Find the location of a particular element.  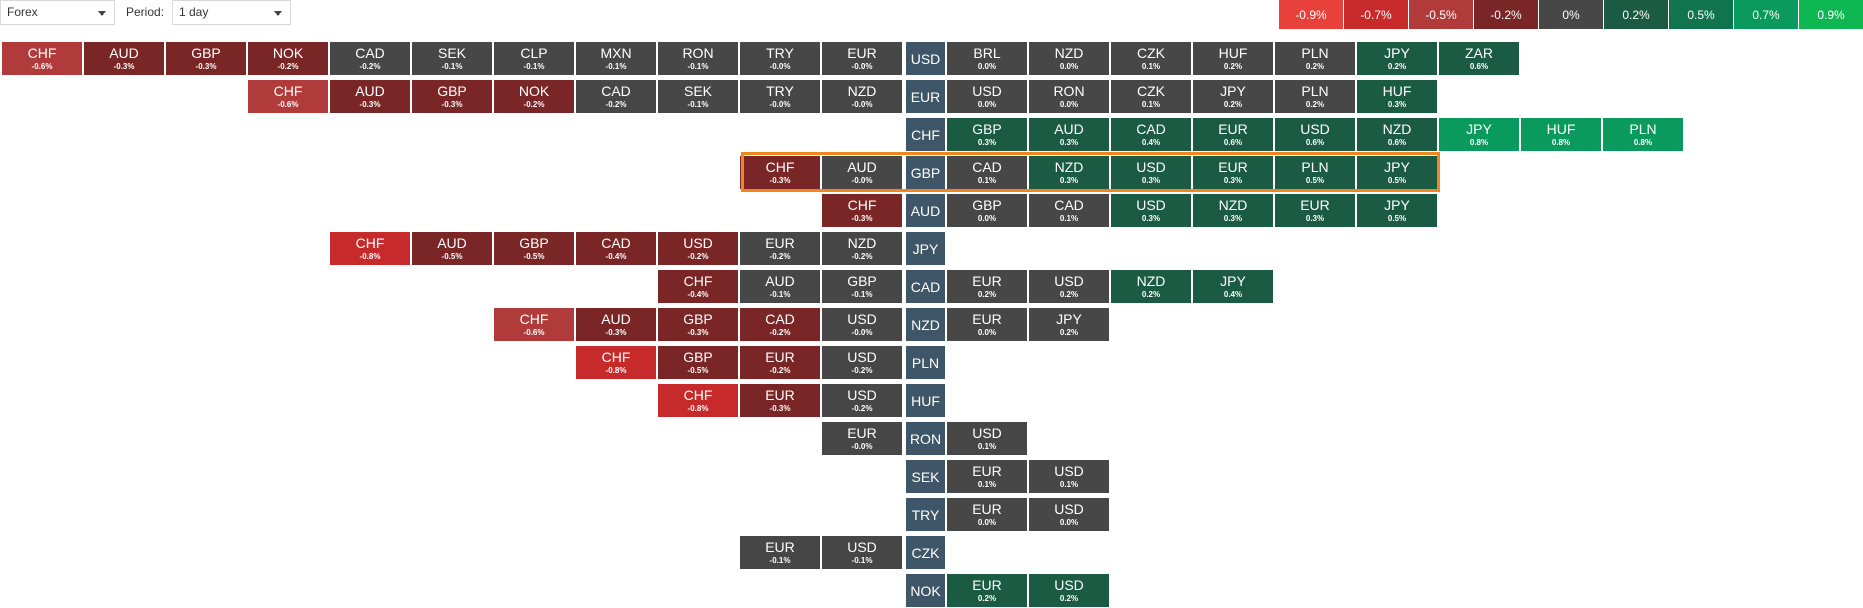

pair-cell-huf: HUF 0.8% is located at coordinates (1561, 134).